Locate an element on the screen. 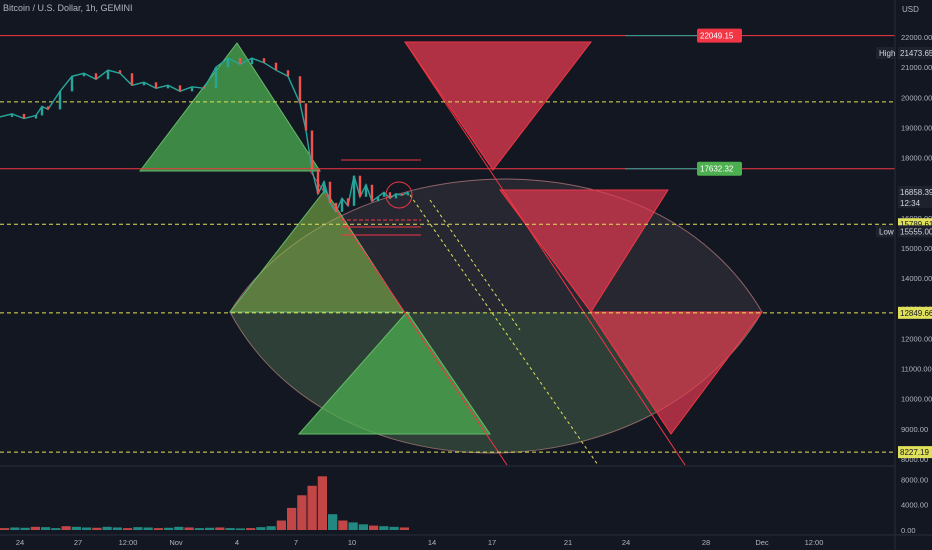 This screenshot has height=550, width=932. red-triangle-mid is located at coordinates (584, 251).